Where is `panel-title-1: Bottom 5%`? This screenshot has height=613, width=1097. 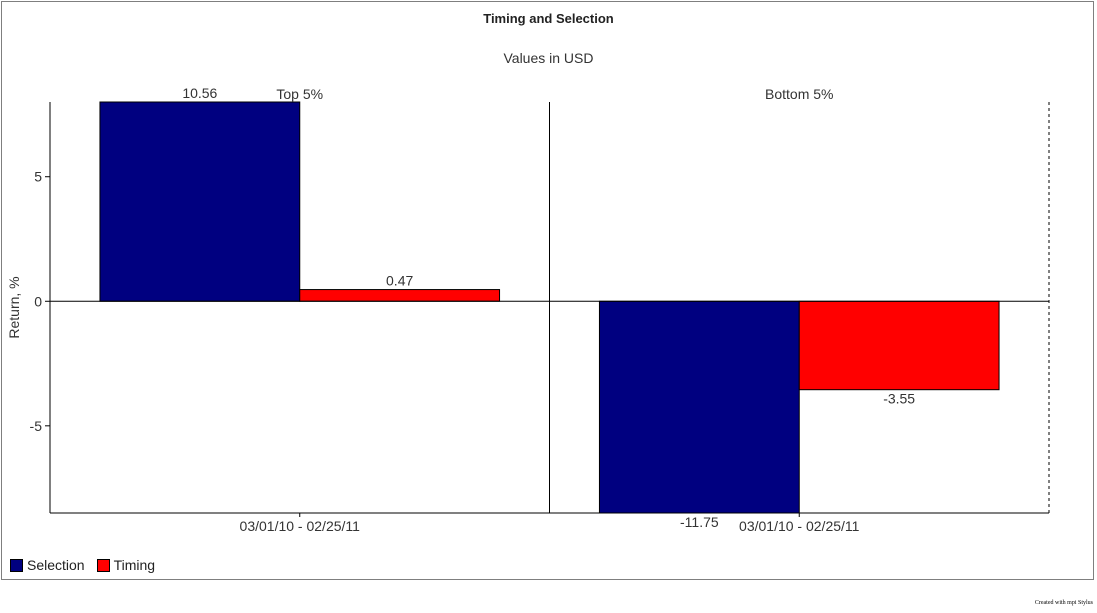 panel-title-1: Bottom 5% is located at coordinates (799, 94).